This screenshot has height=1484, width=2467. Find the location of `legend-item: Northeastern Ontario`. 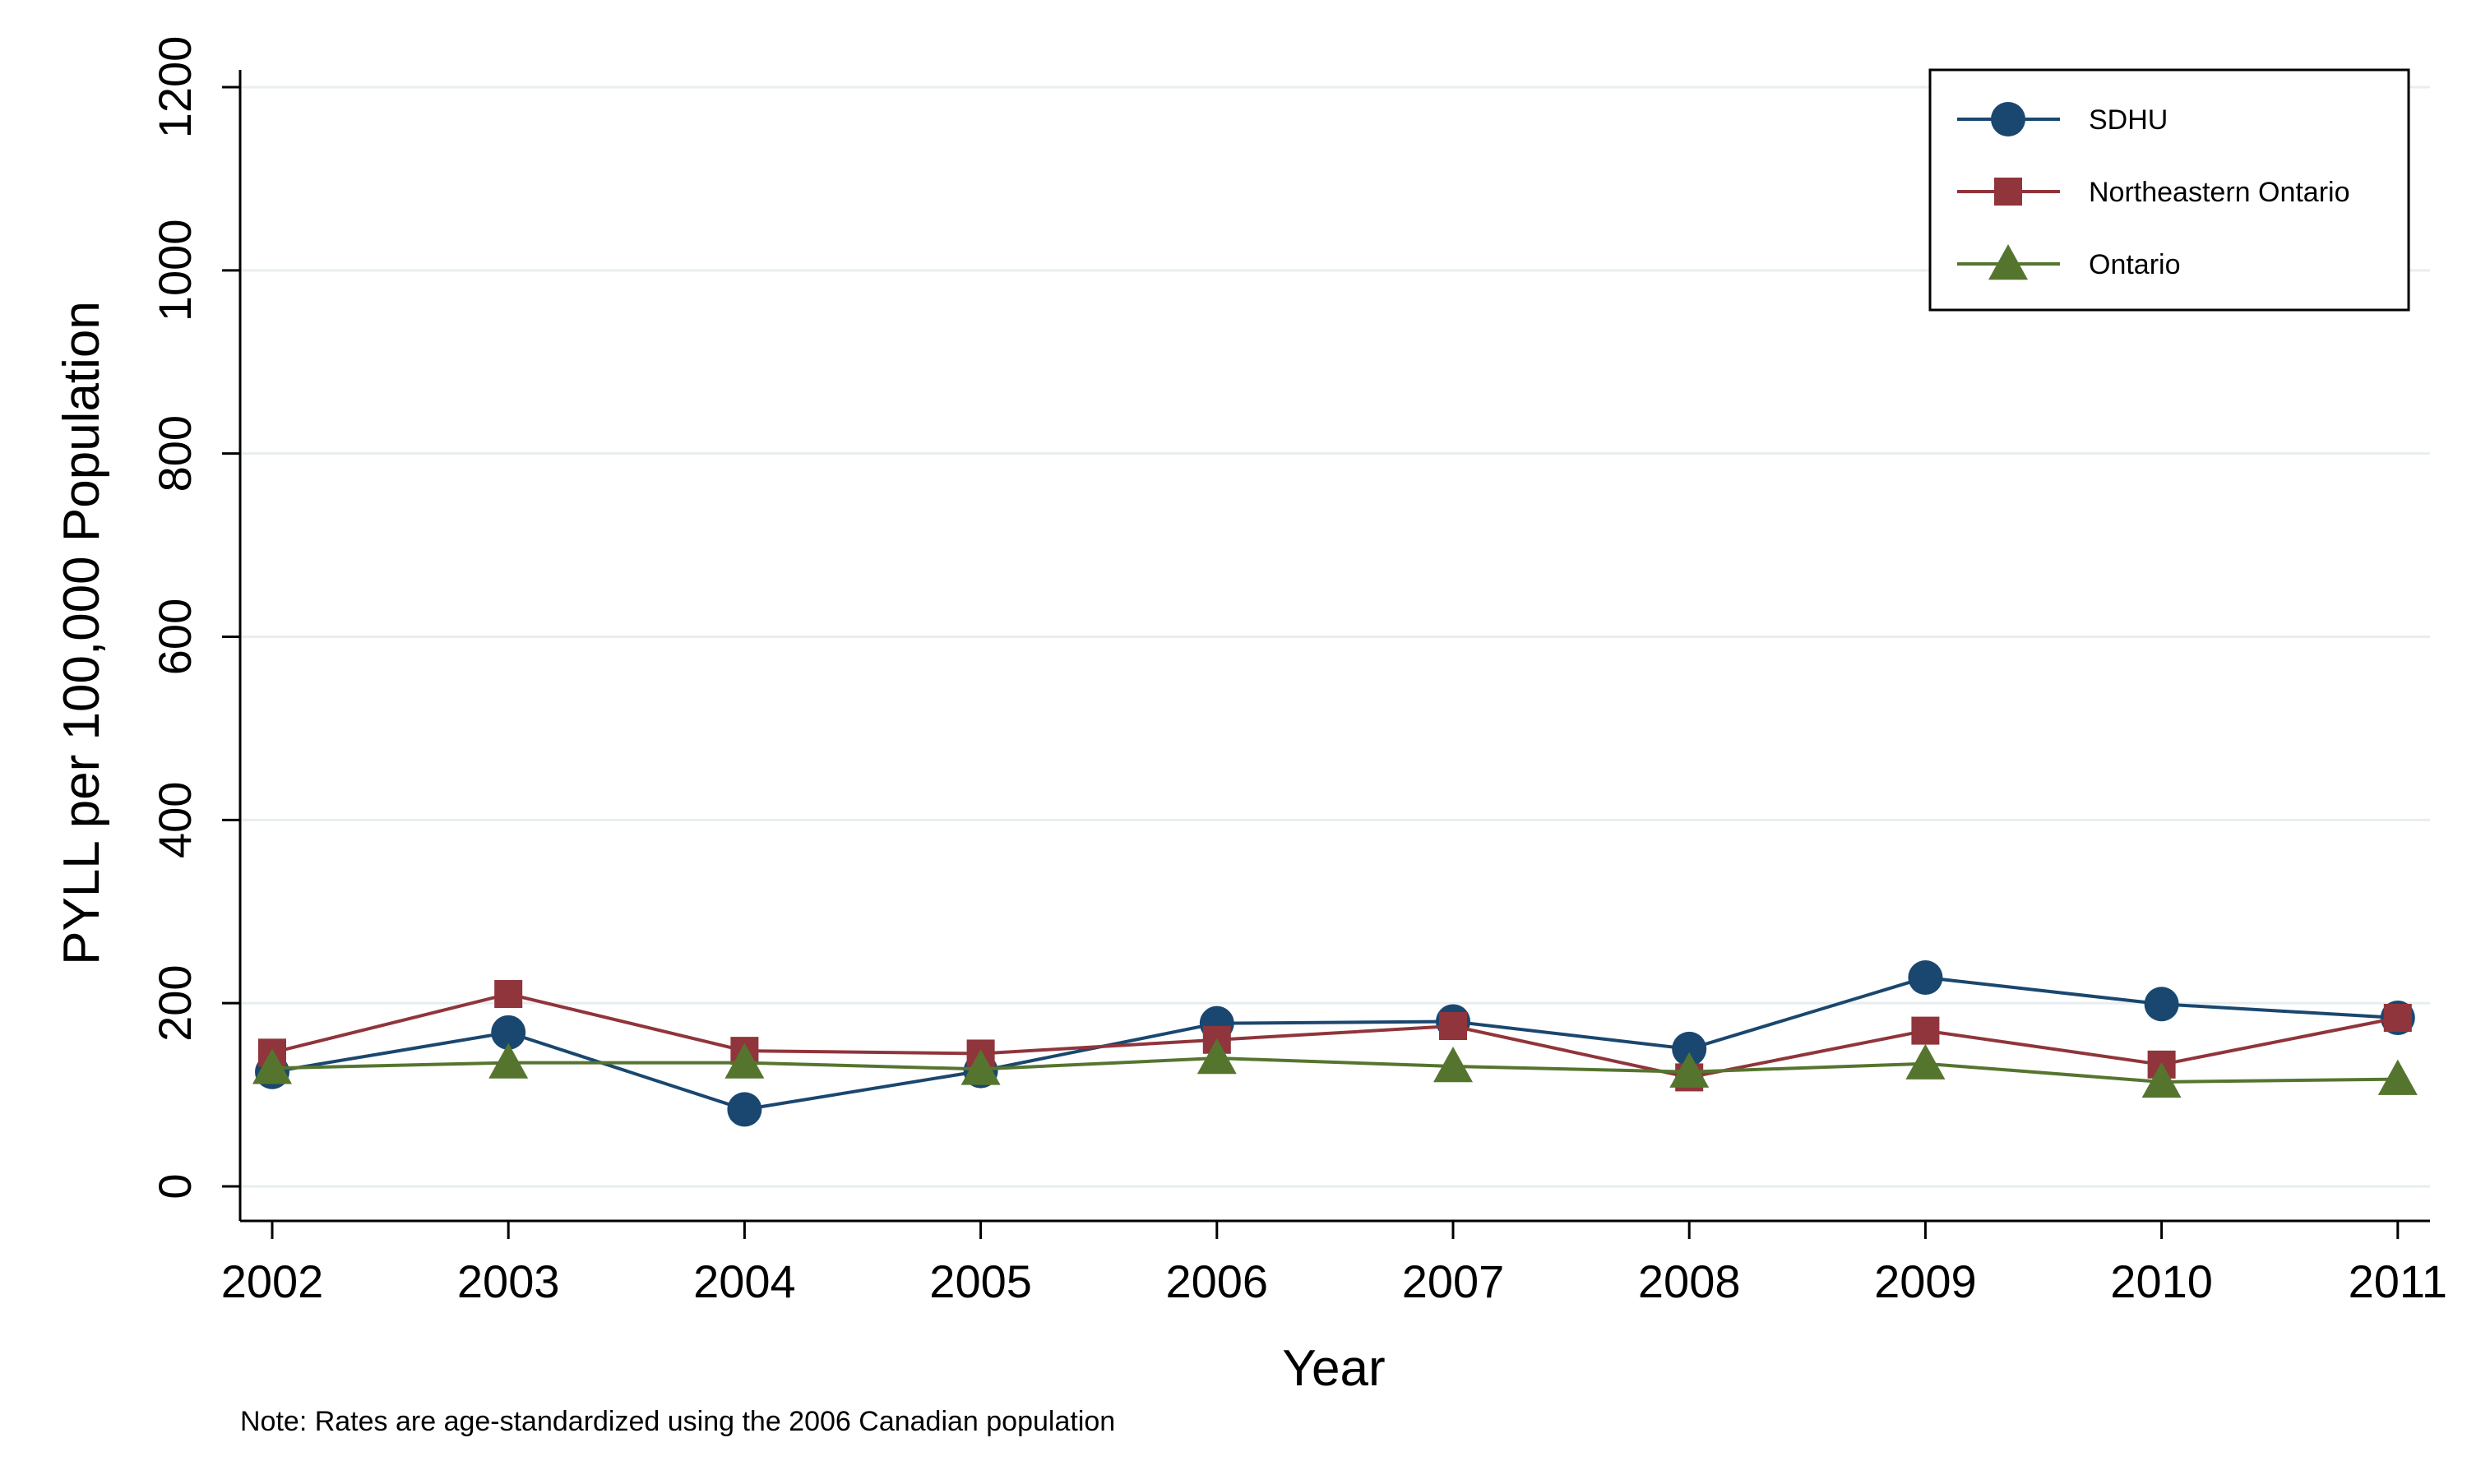

legend-item: Northeastern Ontario is located at coordinates (2153, 193).